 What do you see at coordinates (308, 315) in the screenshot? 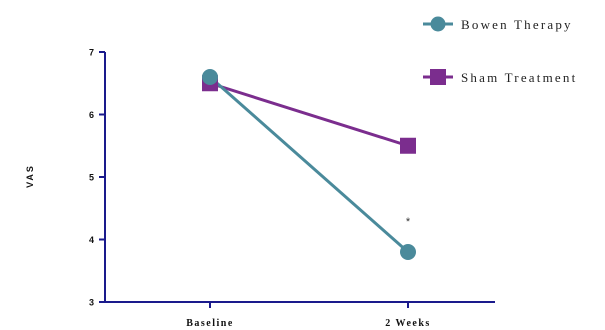
I see `x-ticks: Baseline 2 Weeks` at bounding box center [308, 315].